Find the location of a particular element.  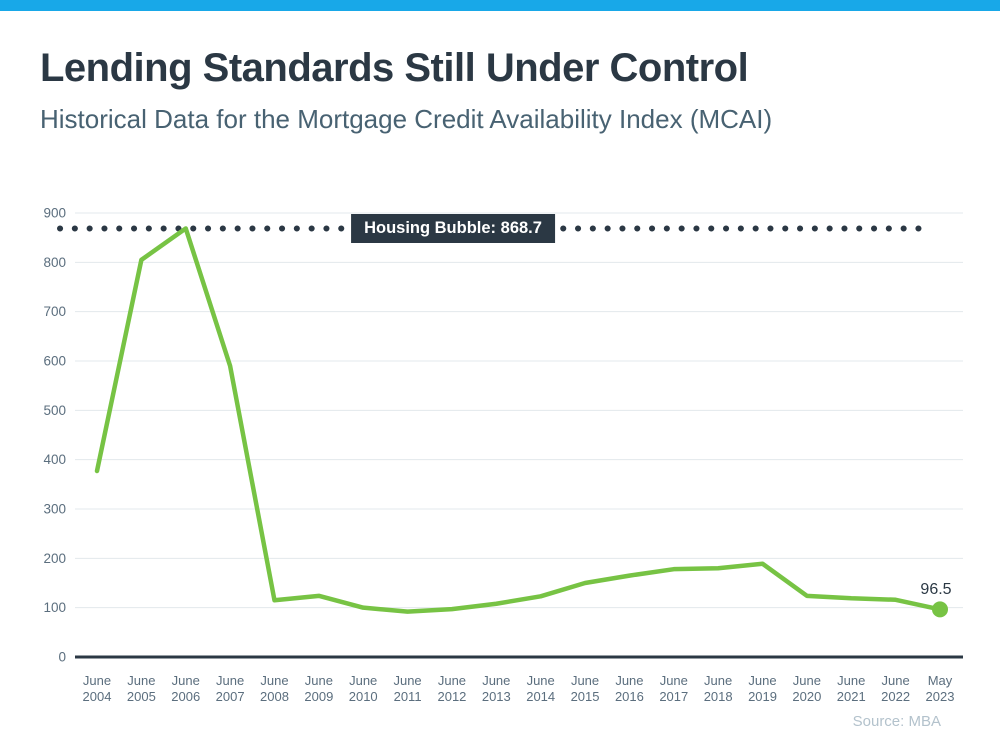

y-axis-tick-label: 600 is located at coordinates (54, 361).